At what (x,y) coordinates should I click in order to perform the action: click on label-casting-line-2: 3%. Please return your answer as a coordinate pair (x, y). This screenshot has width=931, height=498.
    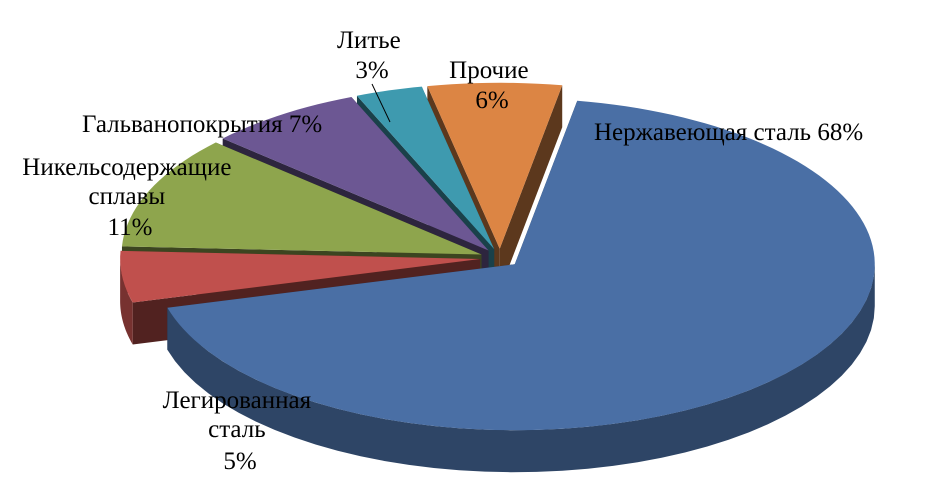
    Looking at the image, I should click on (371, 70).